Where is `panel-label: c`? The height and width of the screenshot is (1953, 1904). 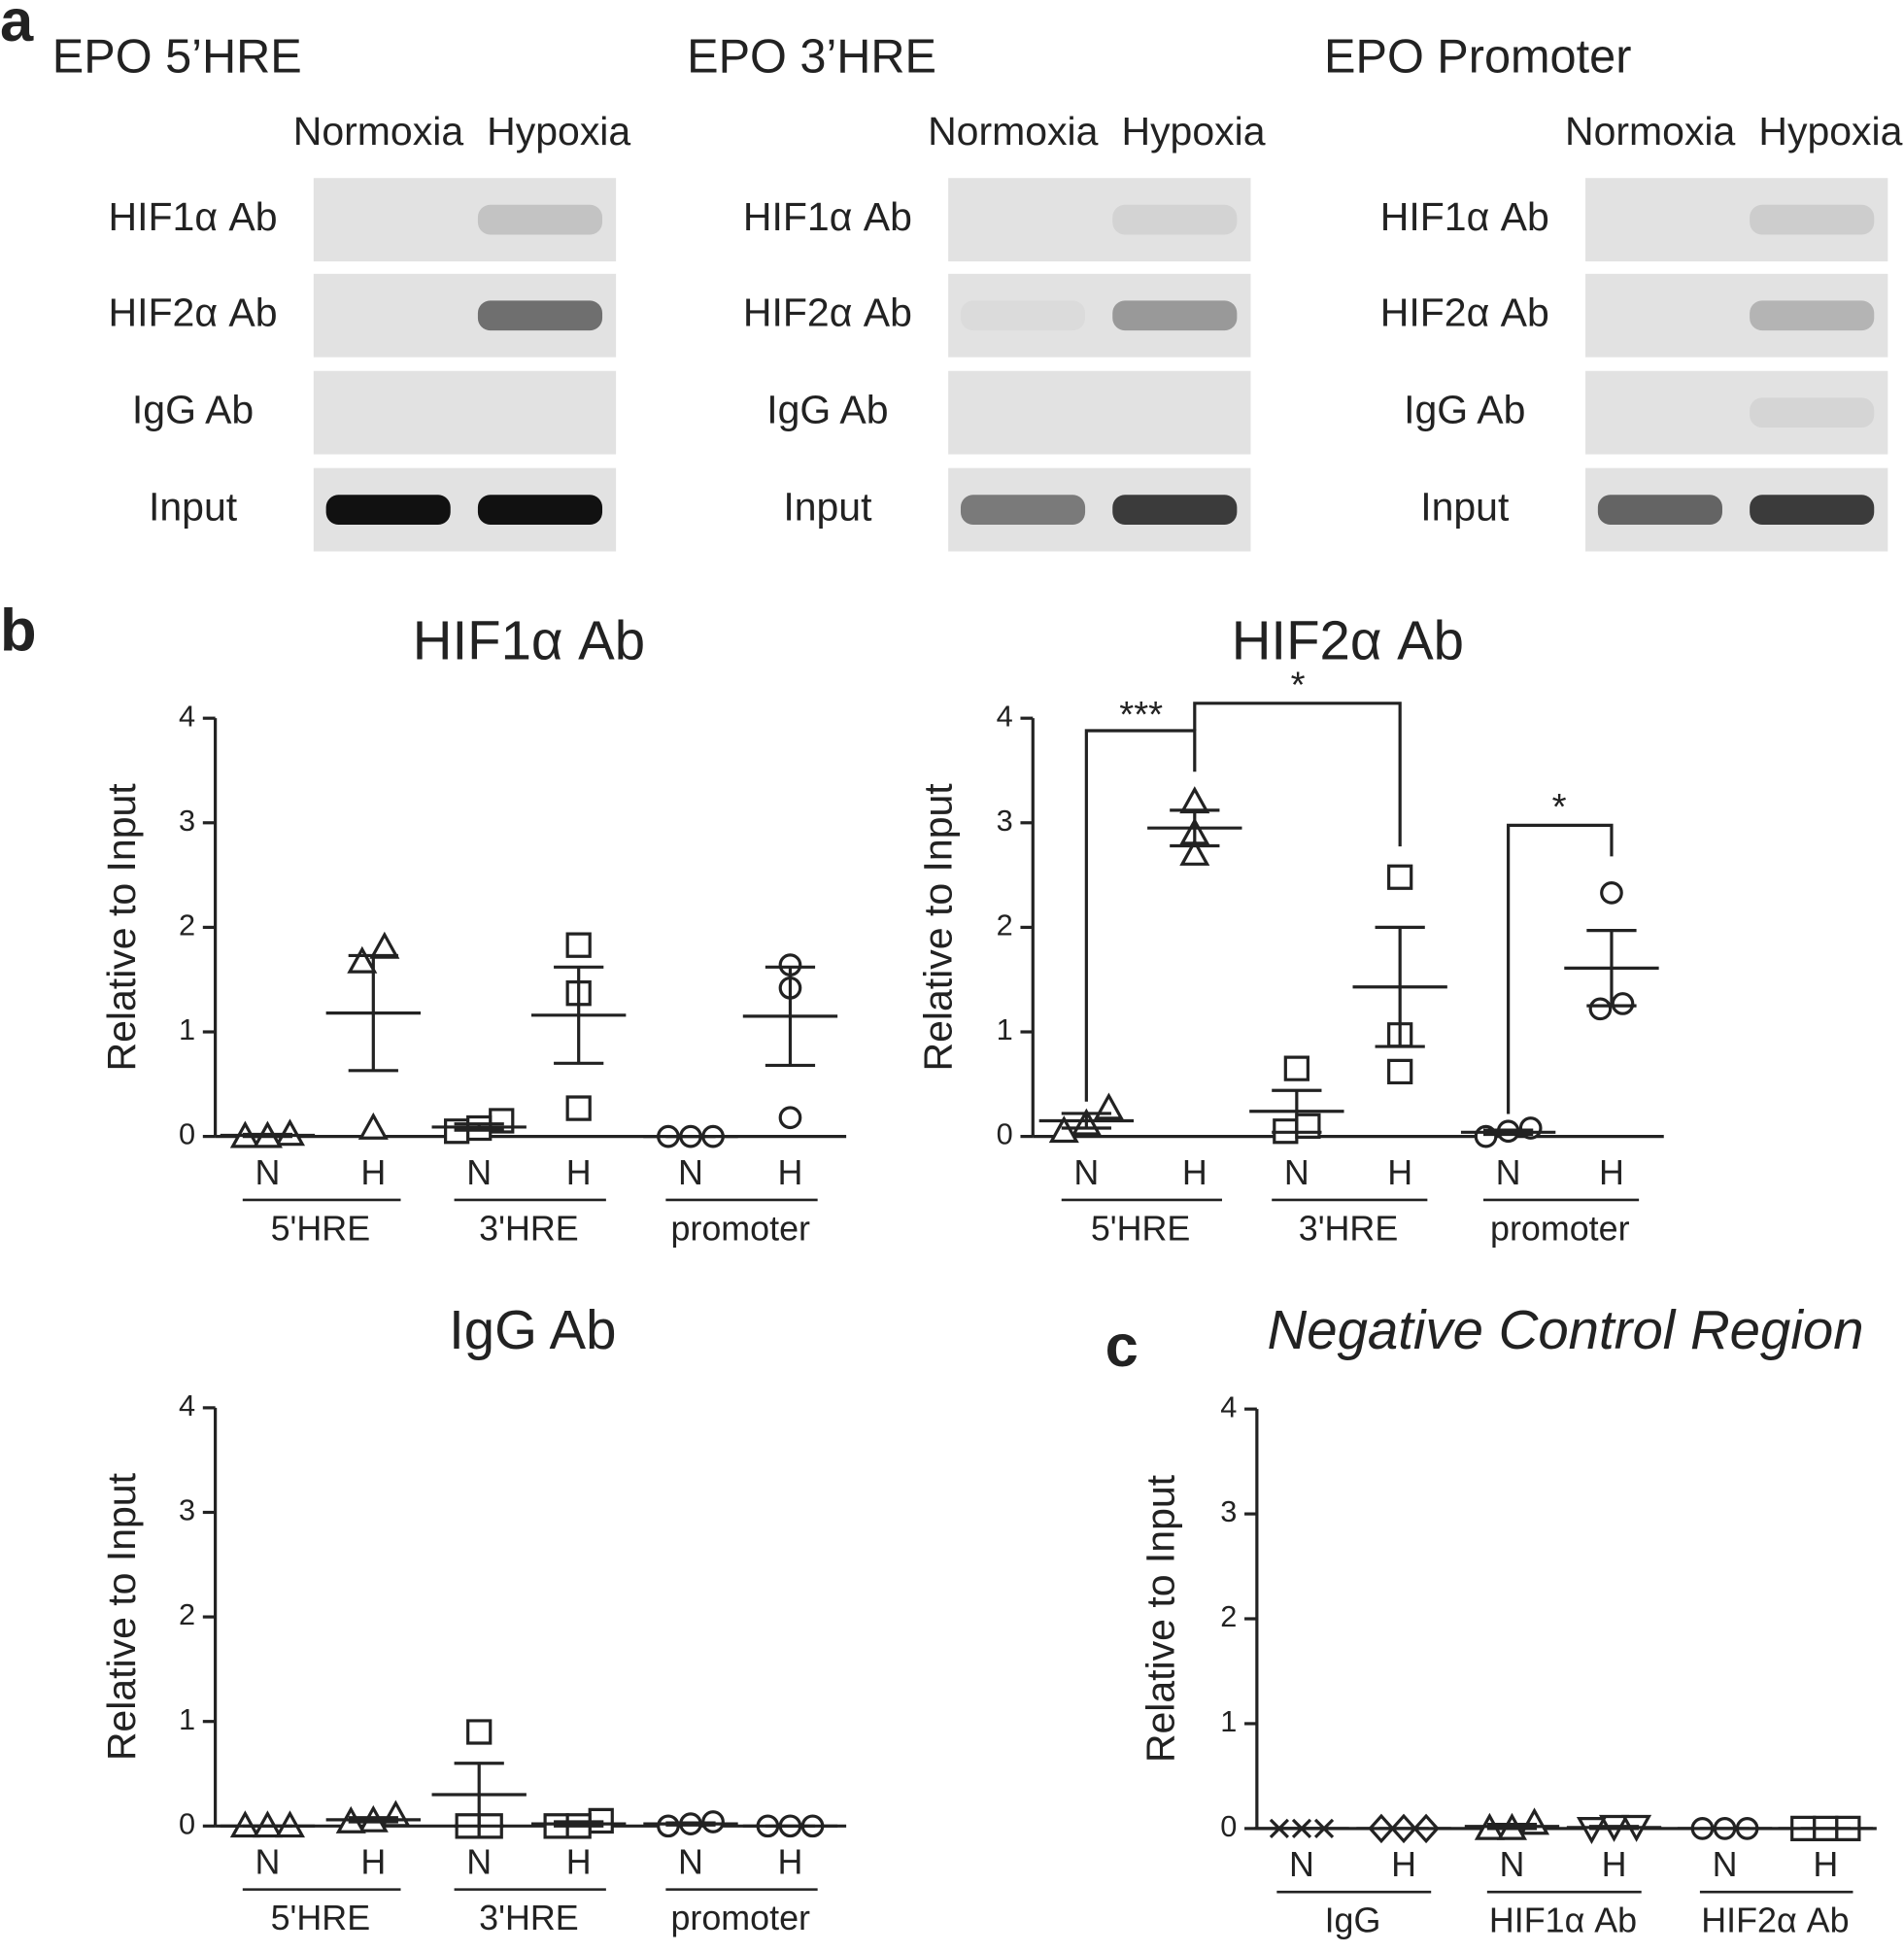 panel-label: c is located at coordinates (1122, 1346).